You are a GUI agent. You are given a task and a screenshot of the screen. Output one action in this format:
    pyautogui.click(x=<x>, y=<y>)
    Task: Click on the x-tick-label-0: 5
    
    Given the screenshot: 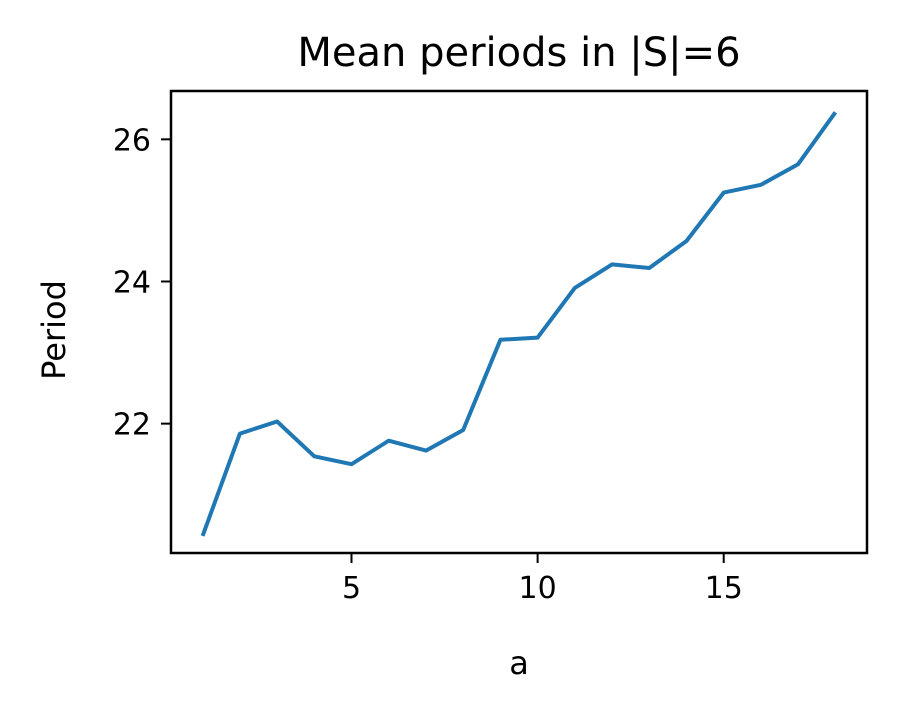 What is the action you would take?
    pyautogui.click(x=351, y=588)
    